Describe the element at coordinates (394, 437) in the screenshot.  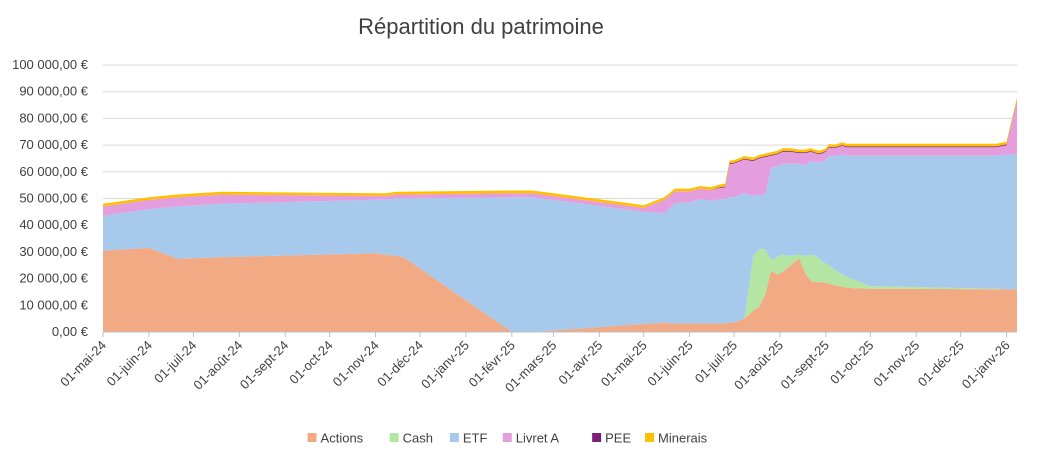
I see `legend-swatch-cash` at that location.